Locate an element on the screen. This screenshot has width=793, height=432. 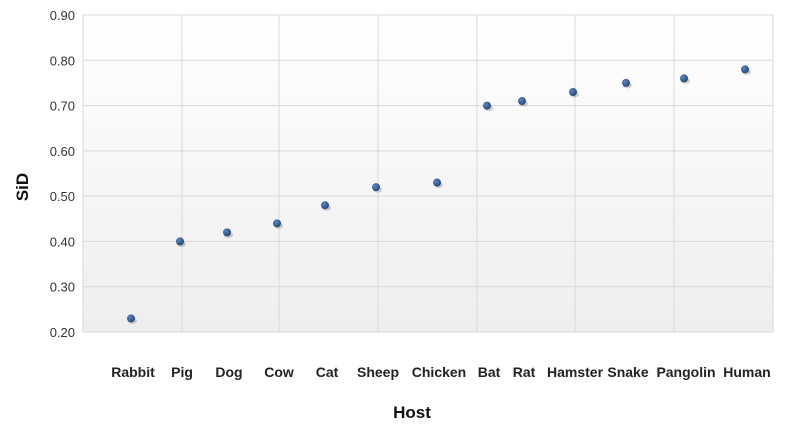
y-axis-ticks: 0.20 0.30 0.40 0.50 0.60 0.70 0.80 0.90 is located at coordinates (62, 174).